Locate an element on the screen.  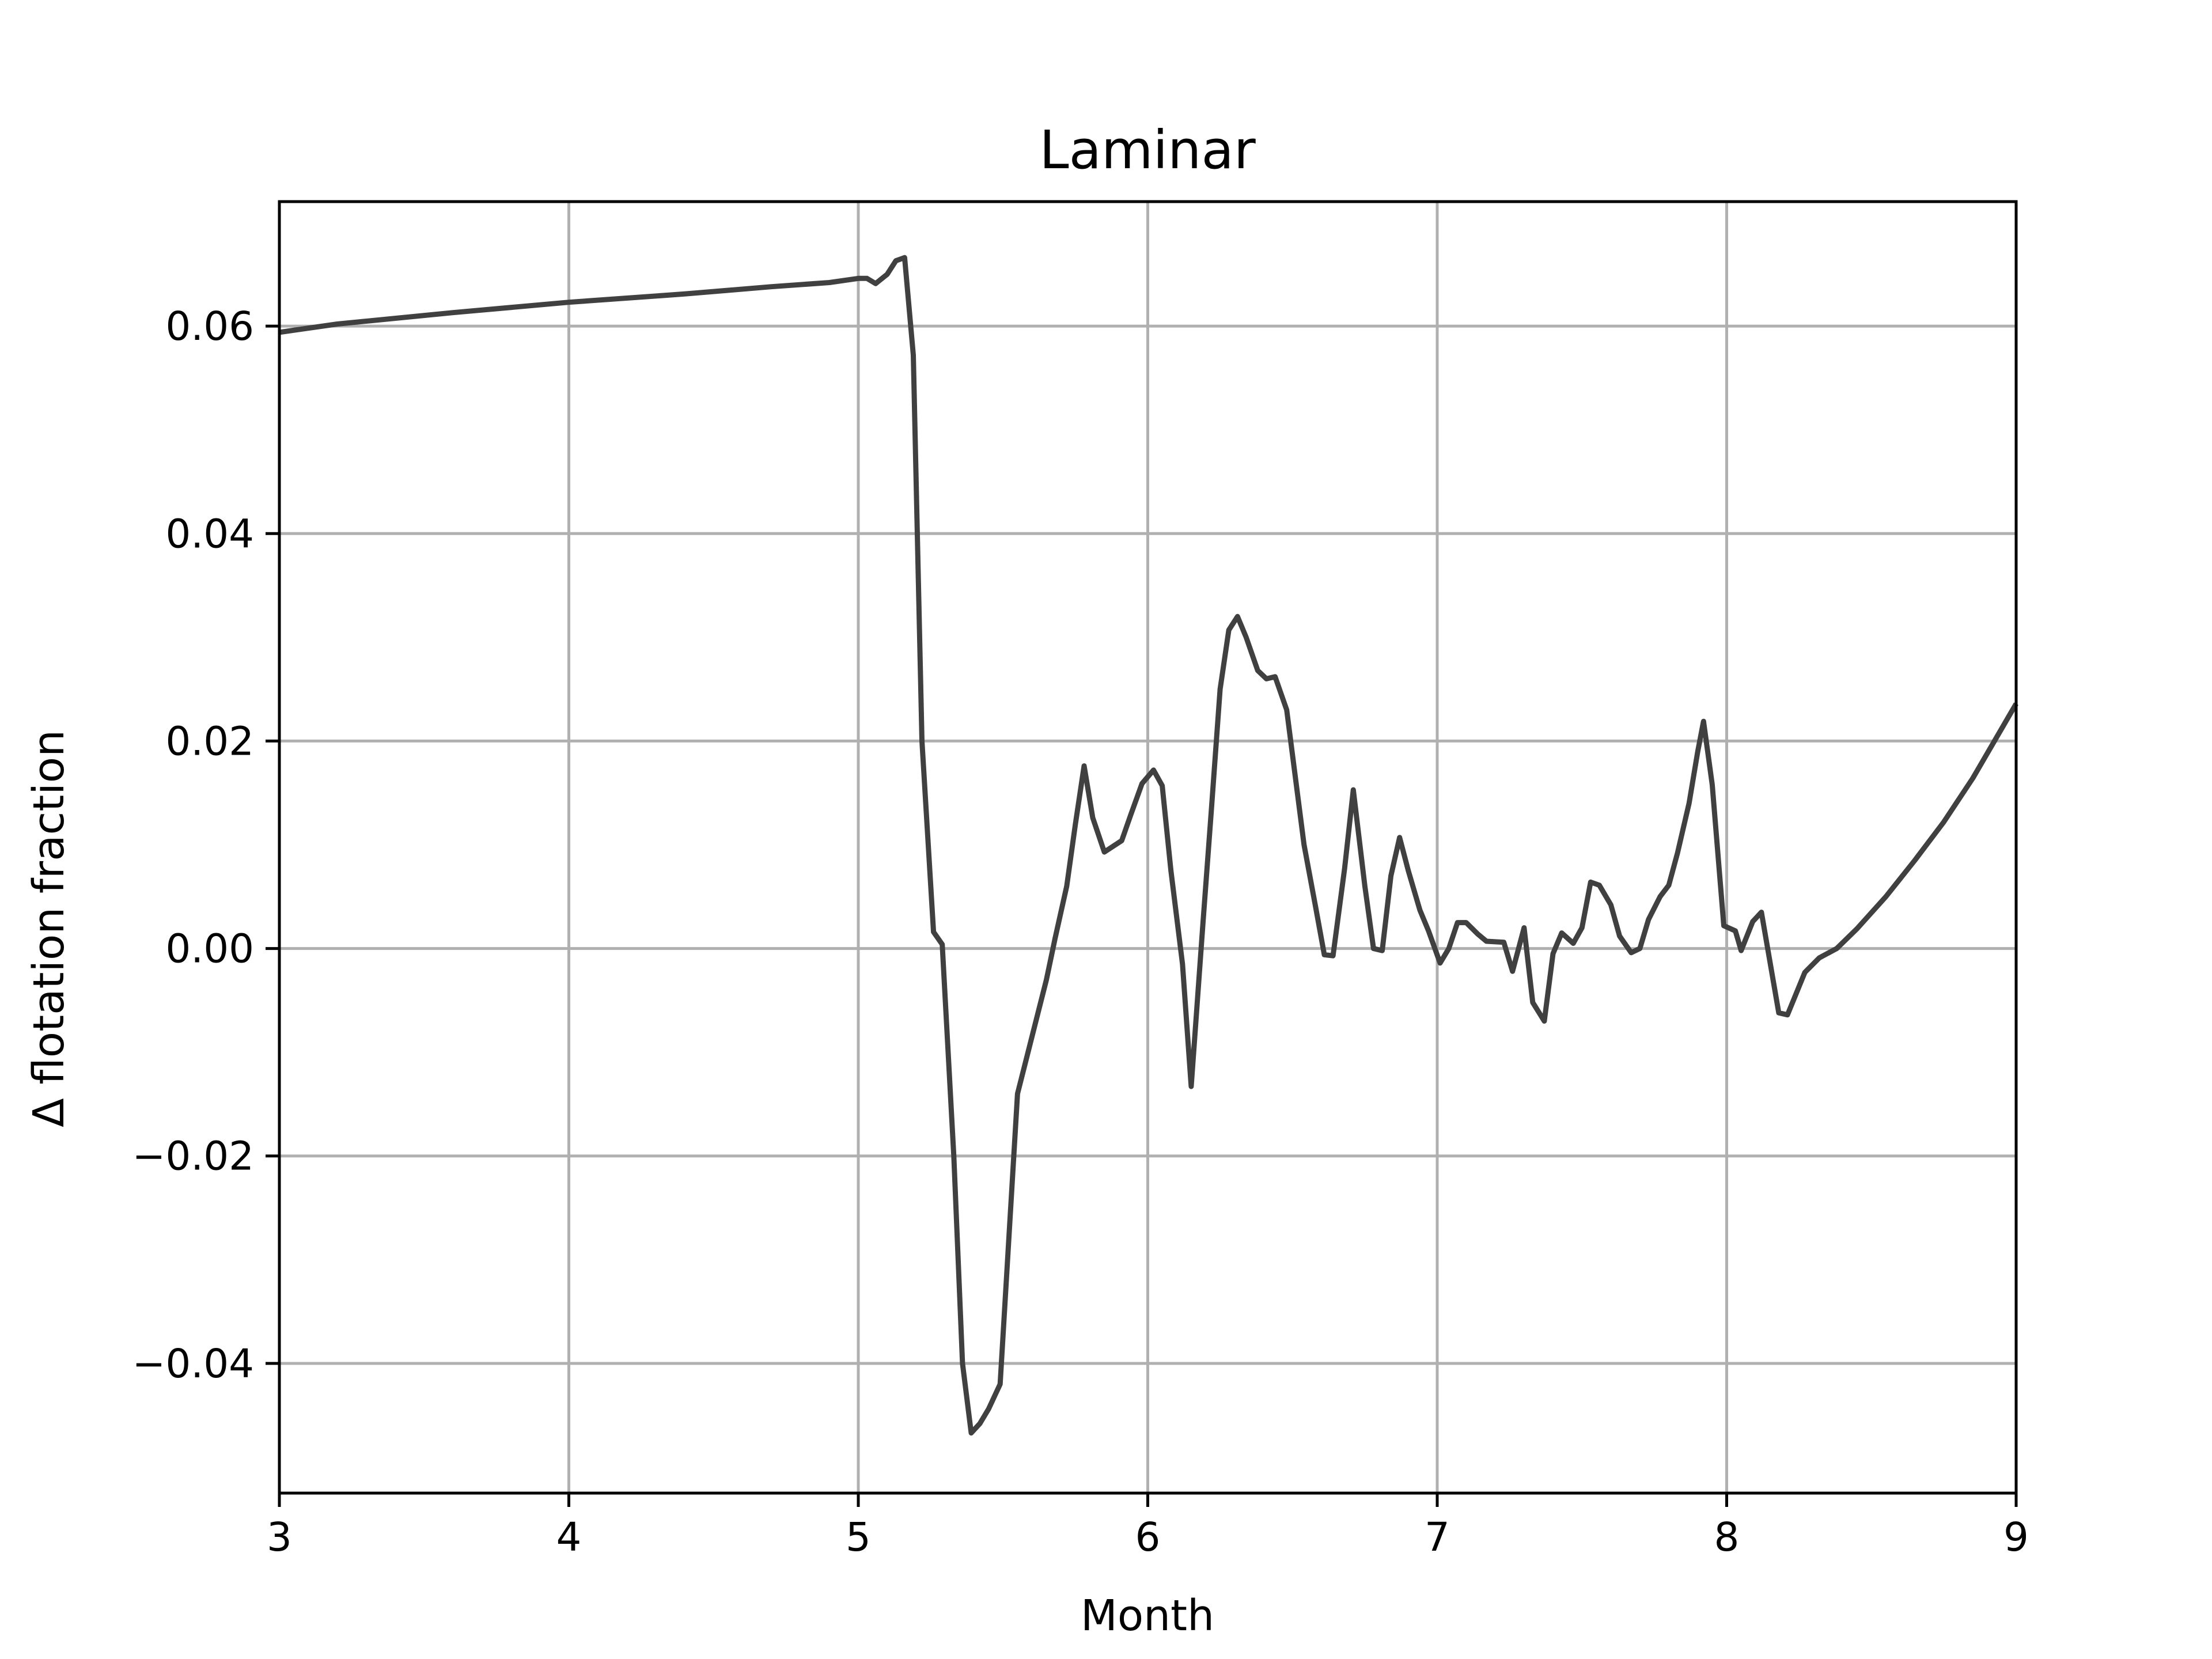
y-tick-label: −0.04 is located at coordinates (193, 1364).